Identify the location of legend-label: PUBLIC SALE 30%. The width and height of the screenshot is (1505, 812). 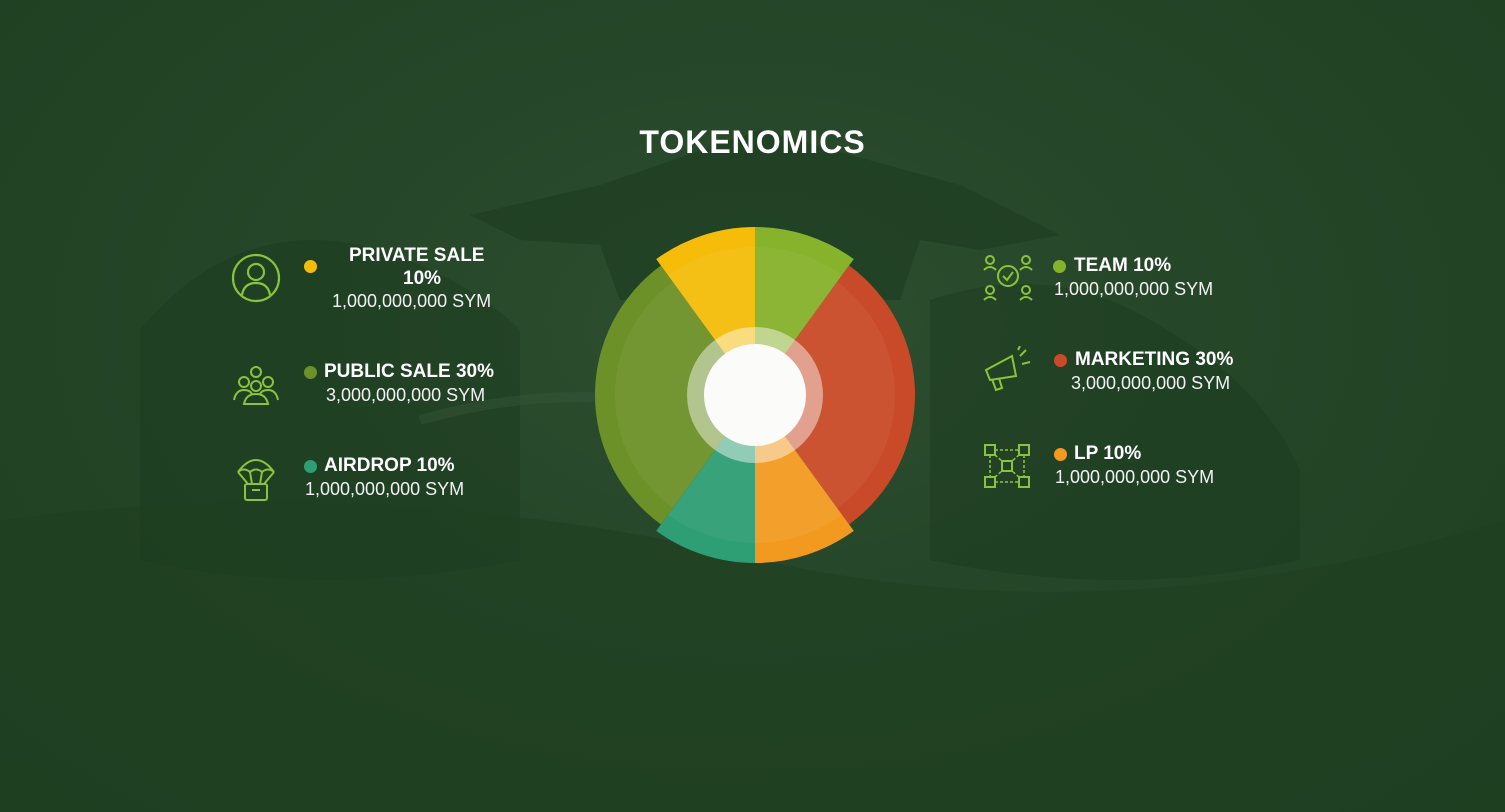
(409, 371).